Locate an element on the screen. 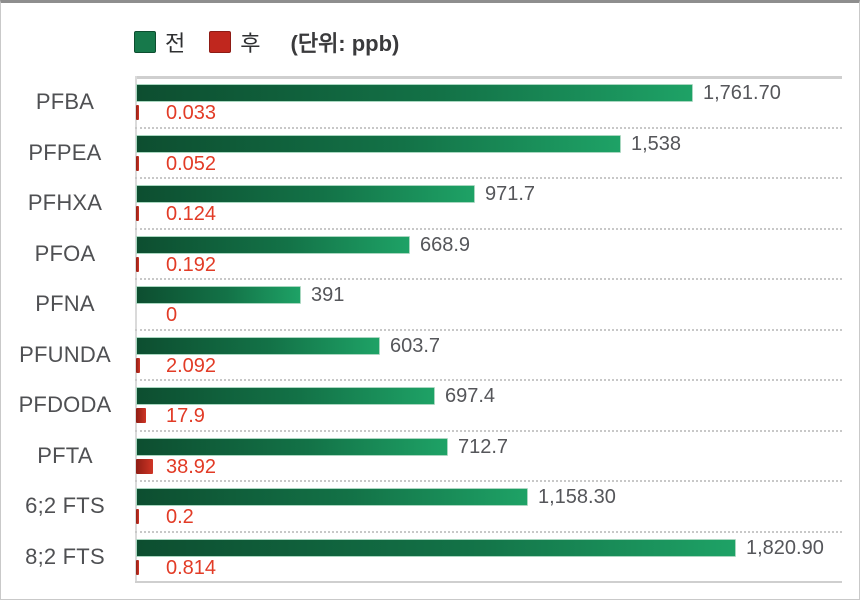 The height and width of the screenshot is (600, 860). after-value-label: 0.2 is located at coordinates (180, 517).